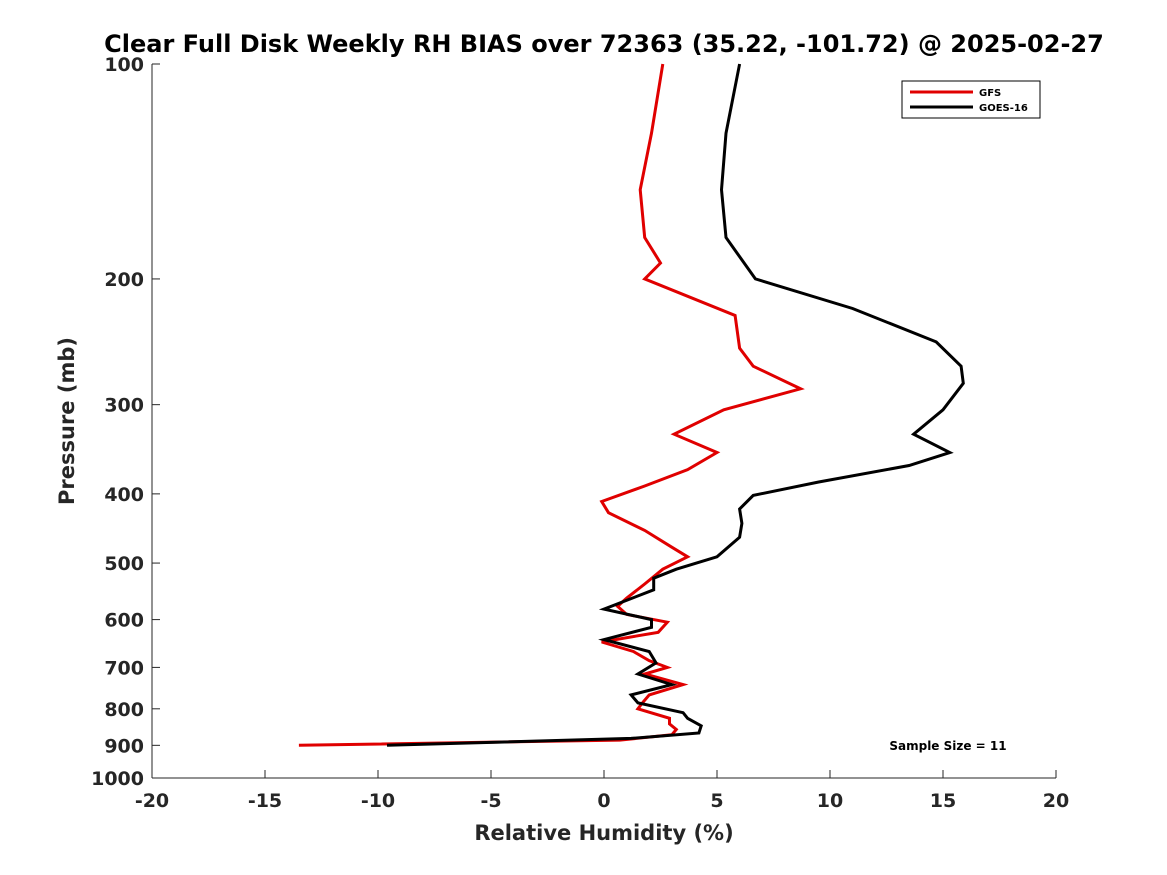 The width and height of the screenshot is (1167, 875). I want to click on y-tick-label: 1000, so click(117, 779).